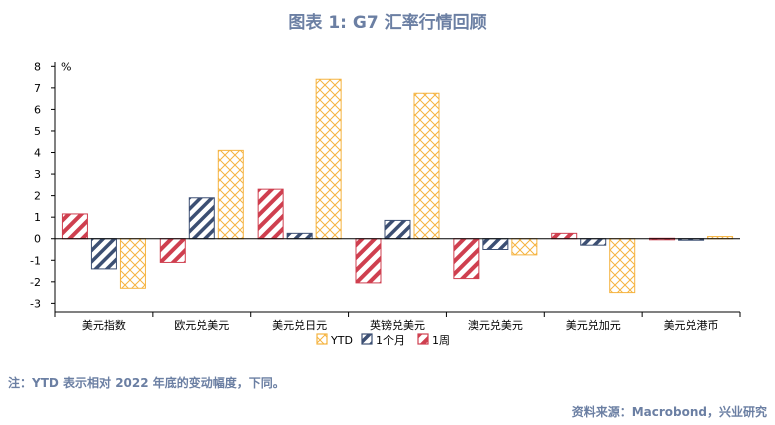 This screenshot has height=425, width=775. What do you see at coordinates (341, 340) in the screenshot?
I see `legend-label-ytd: YTD` at bounding box center [341, 340].